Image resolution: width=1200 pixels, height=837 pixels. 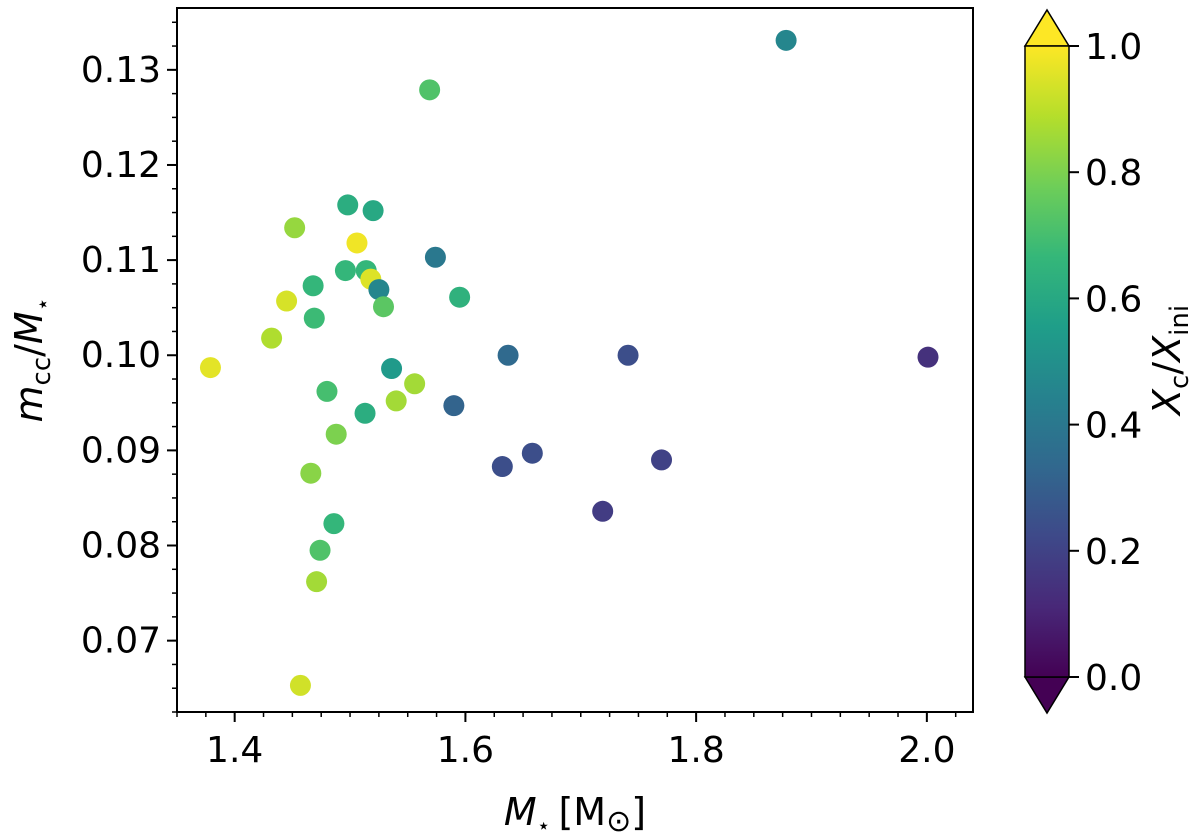 What do you see at coordinates (465, 750) in the screenshot?
I see `x-tick-label: 1.6` at bounding box center [465, 750].